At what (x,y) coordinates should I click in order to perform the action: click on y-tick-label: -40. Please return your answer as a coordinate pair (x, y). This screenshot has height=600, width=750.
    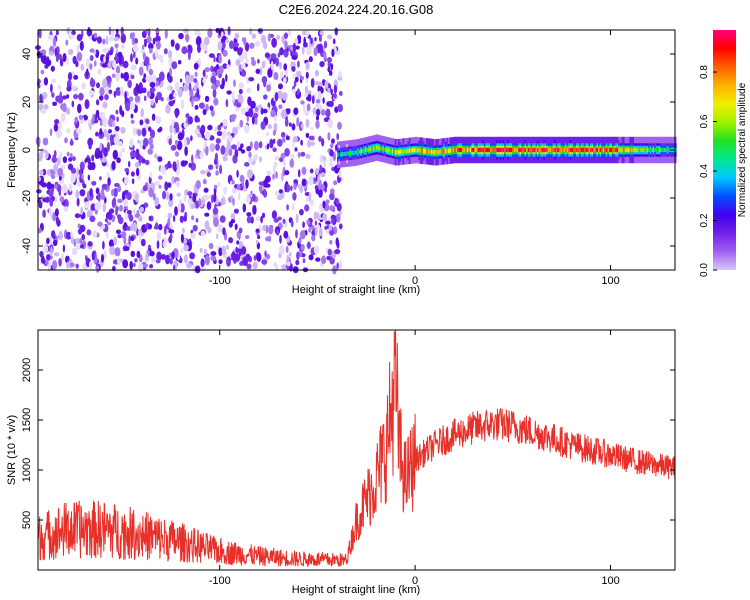
    Looking at the image, I should click on (27, 246).